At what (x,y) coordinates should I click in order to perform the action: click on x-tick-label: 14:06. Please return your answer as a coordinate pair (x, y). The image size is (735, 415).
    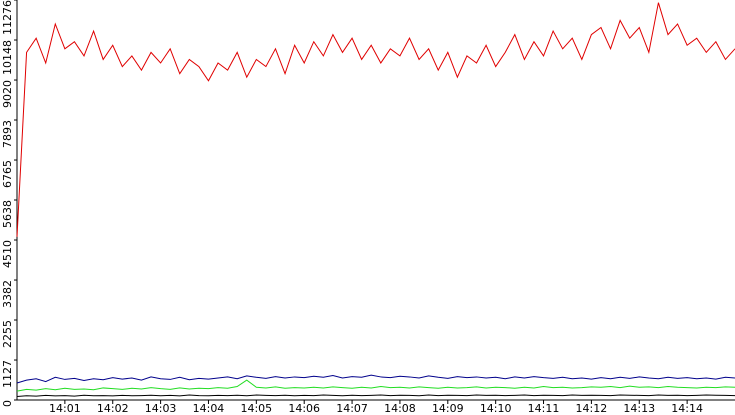
    Looking at the image, I should click on (304, 408).